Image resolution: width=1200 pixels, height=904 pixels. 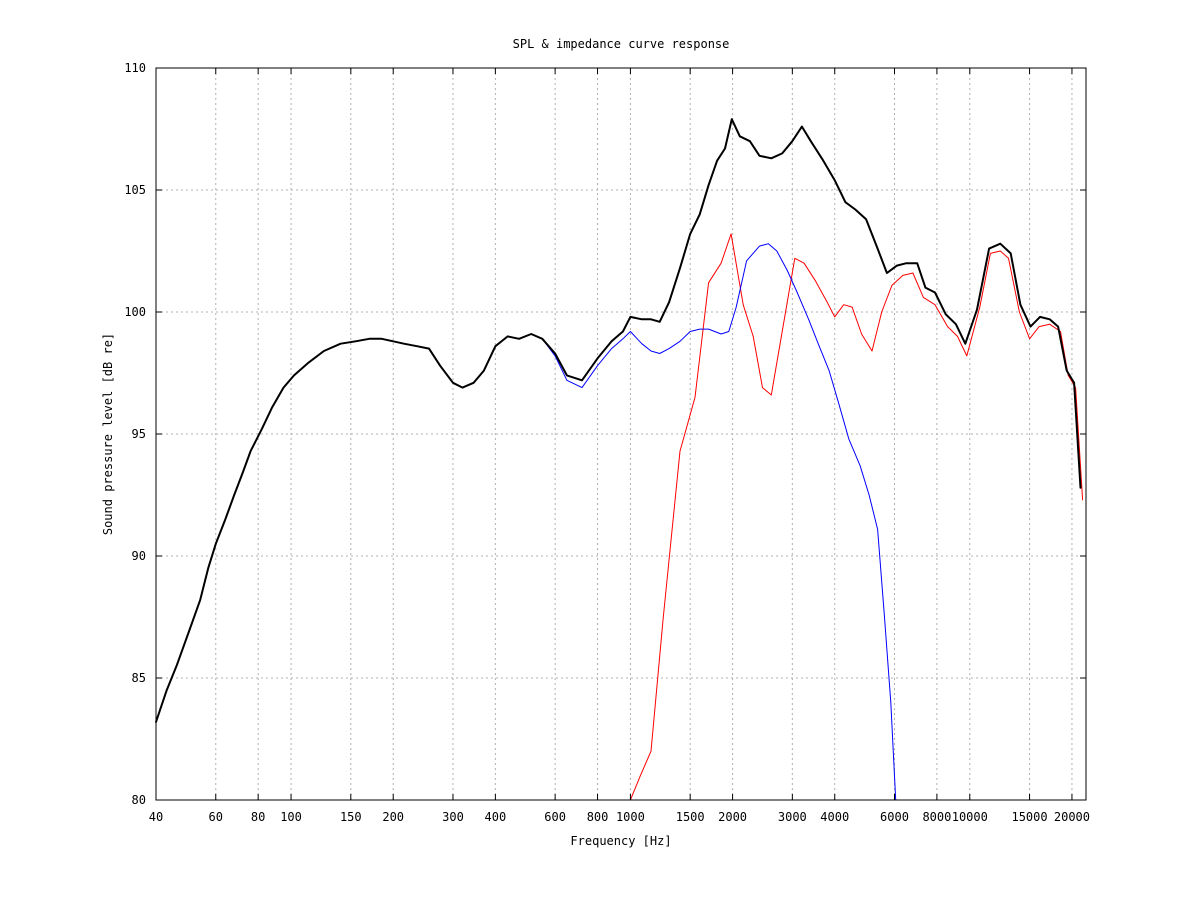 What do you see at coordinates (258, 817) in the screenshot?
I see `x-tick-label: 80` at bounding box center [258, 817].